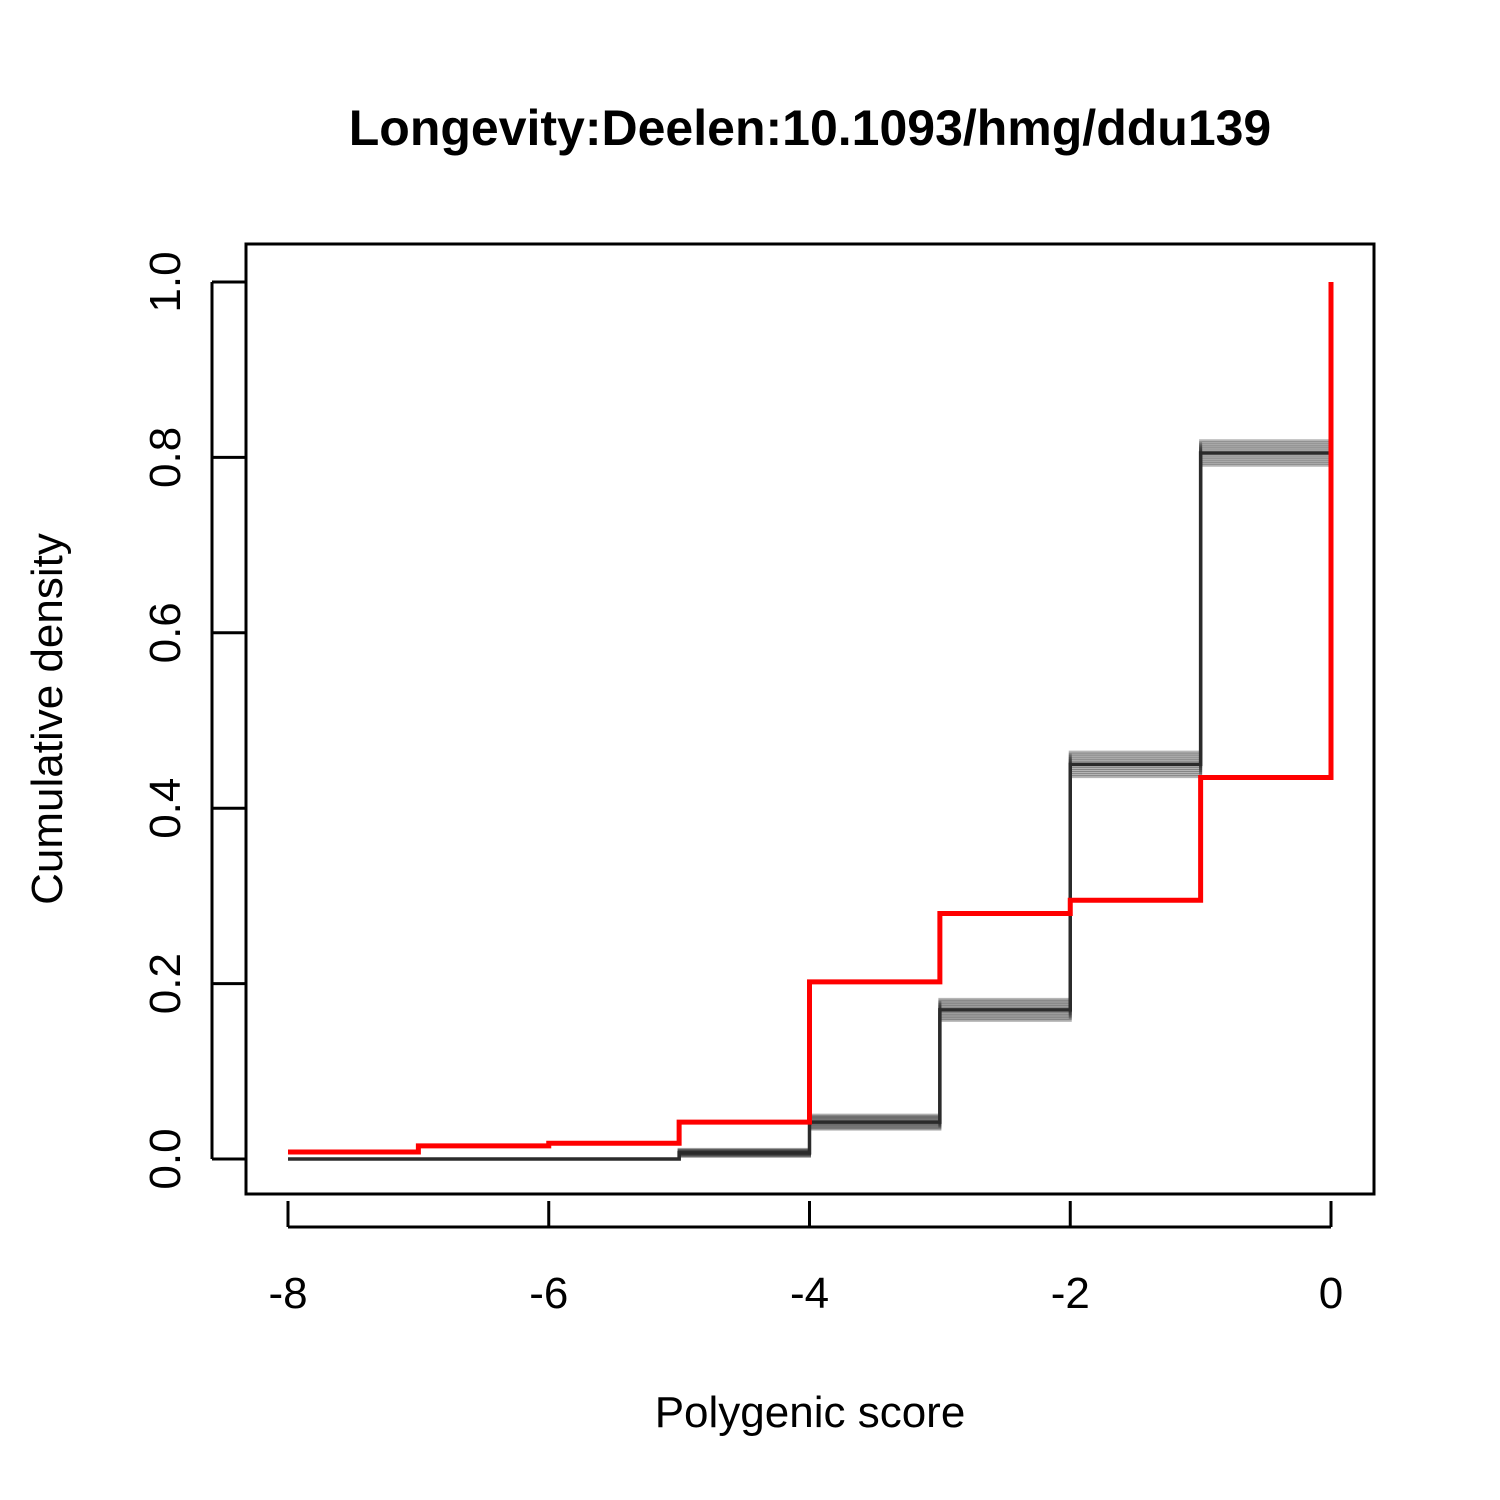 The width and height of the screenshot is (1500, 1500). What do you see at coordinates (1331, 1293) in the screenshot?
I see `x-tick-label: 0` at bounding box center [1331, 1293].